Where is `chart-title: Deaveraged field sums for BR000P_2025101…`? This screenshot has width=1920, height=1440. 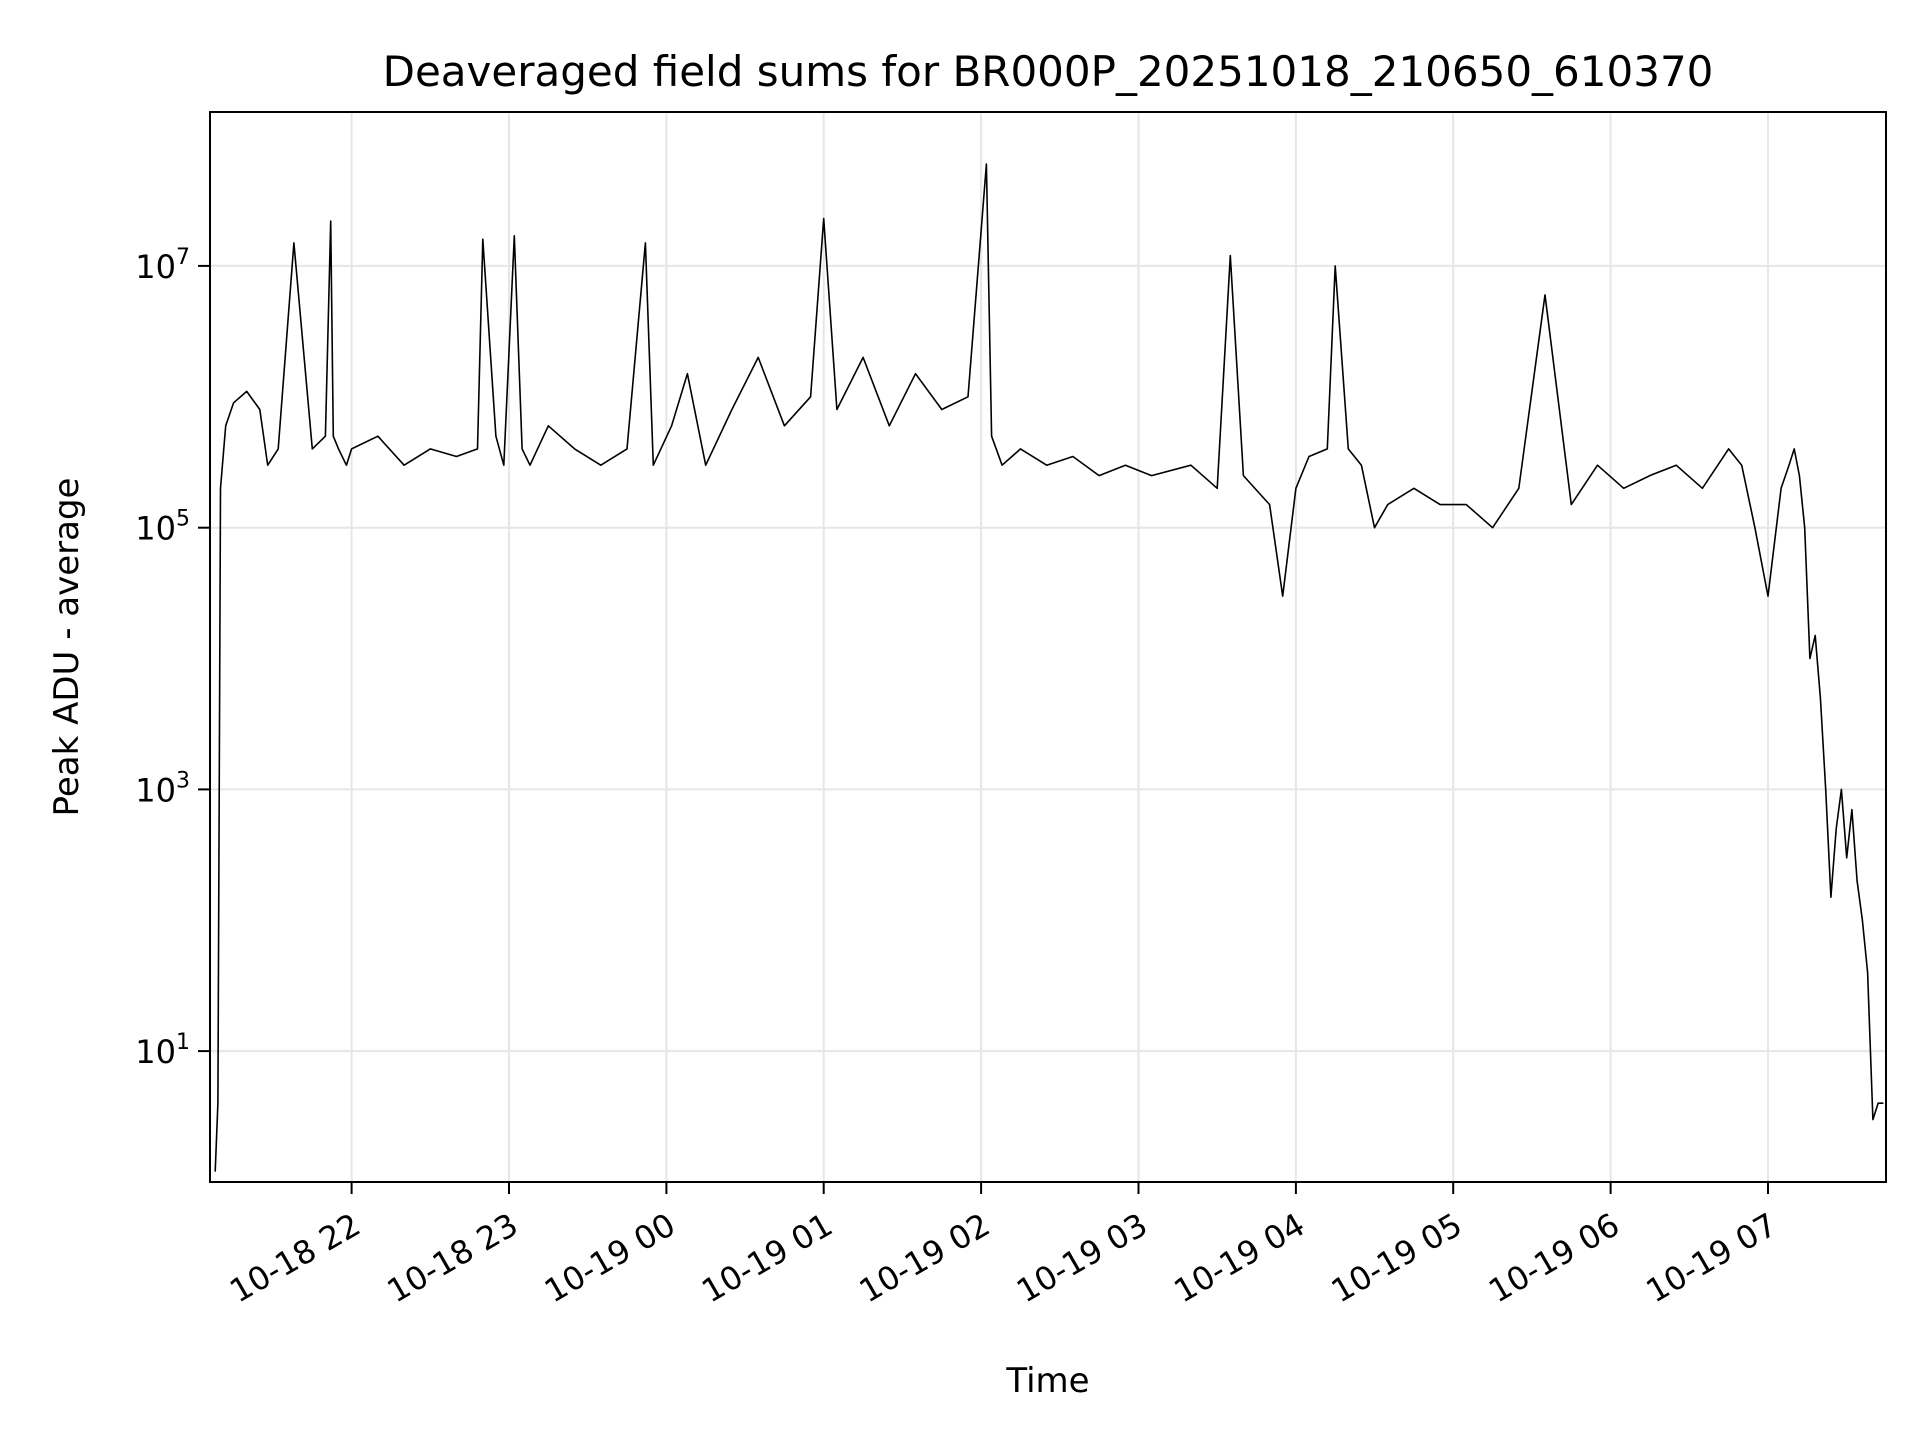
chart-title: Deaveraged field sums for BR000P_2025101… is located at coordinates (1048, 71).